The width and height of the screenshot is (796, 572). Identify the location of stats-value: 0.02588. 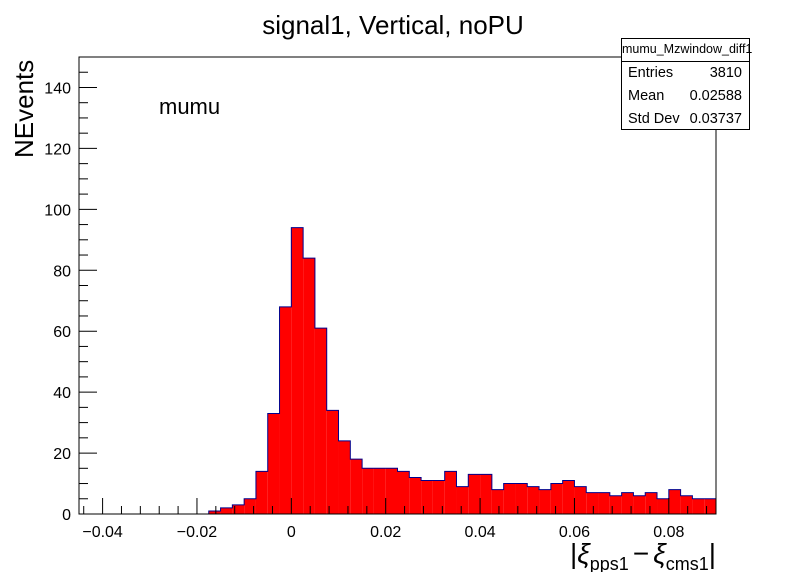
(715, 96).